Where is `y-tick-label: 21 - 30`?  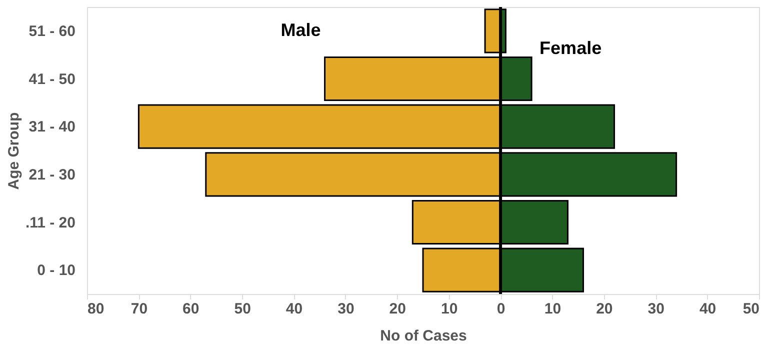 y-tick-label: 21 - 30 is located at coordinates (52, 175).